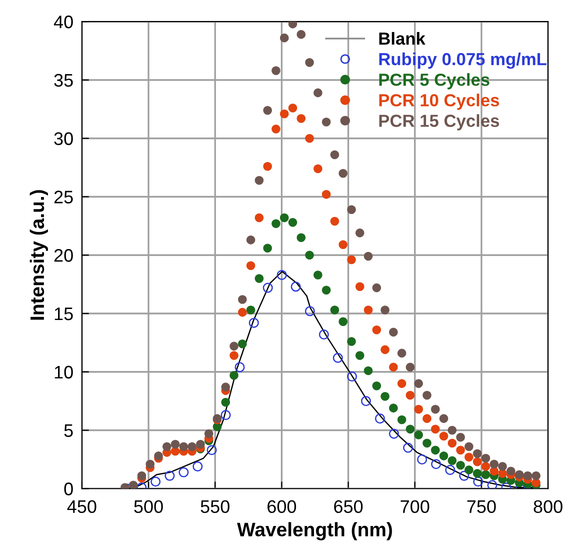 This screenshot has width=565, height=554. I want to click on legend-label: PCR 5 Cycles, so click(434, 81).